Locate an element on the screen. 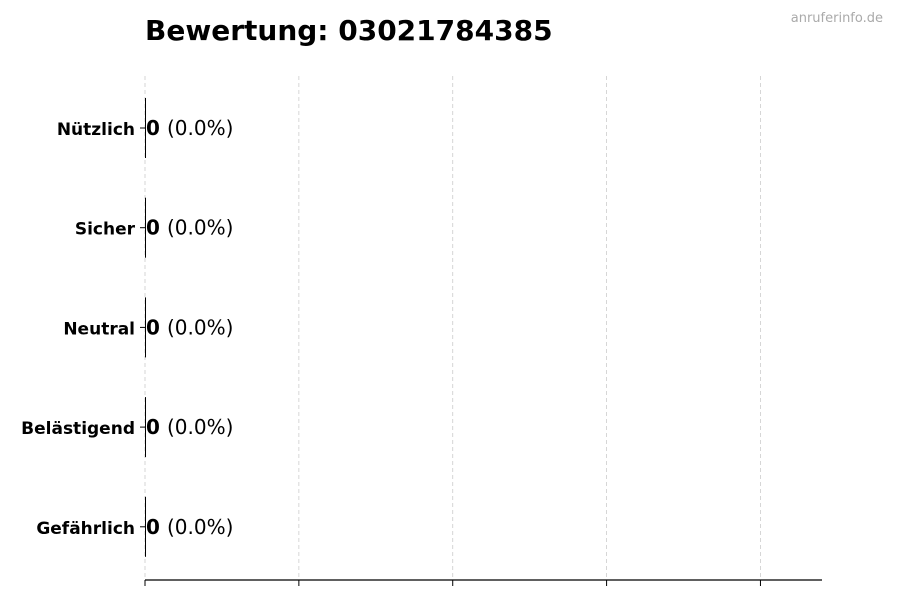 The image size is (900, 600). category-label: Belästigend is located at coordinates (78, 429).